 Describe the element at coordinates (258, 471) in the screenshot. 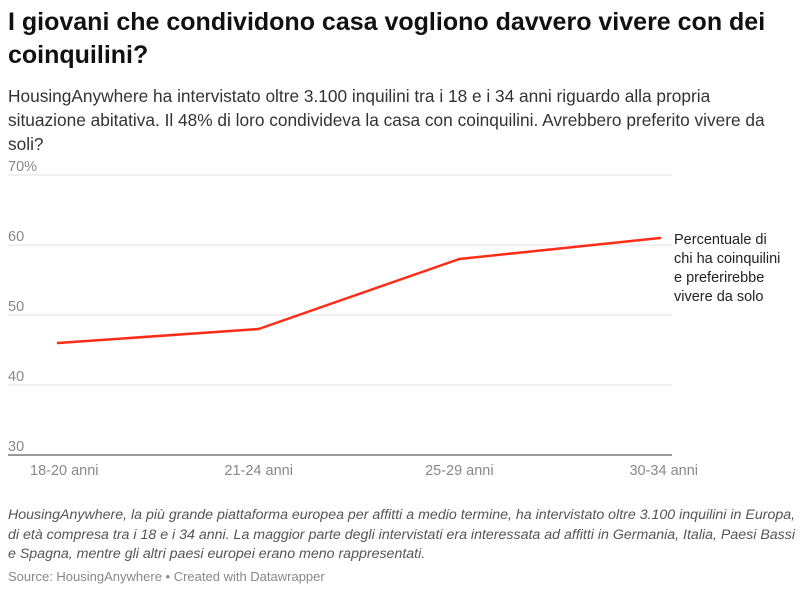

I see `x-tick-label: 21-24 anni` at that location.